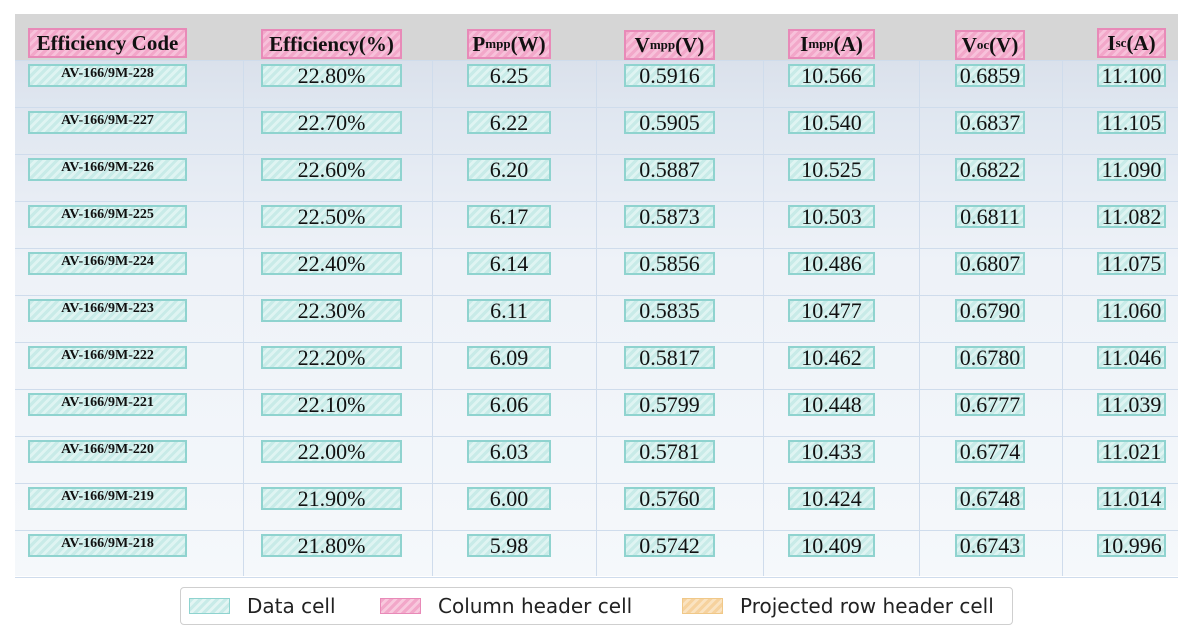  What do you see at coordinates (107, 451) in the screenshot?
I see `row-code-cell: AV-166/9M-220` at bounding box center [107, 451].